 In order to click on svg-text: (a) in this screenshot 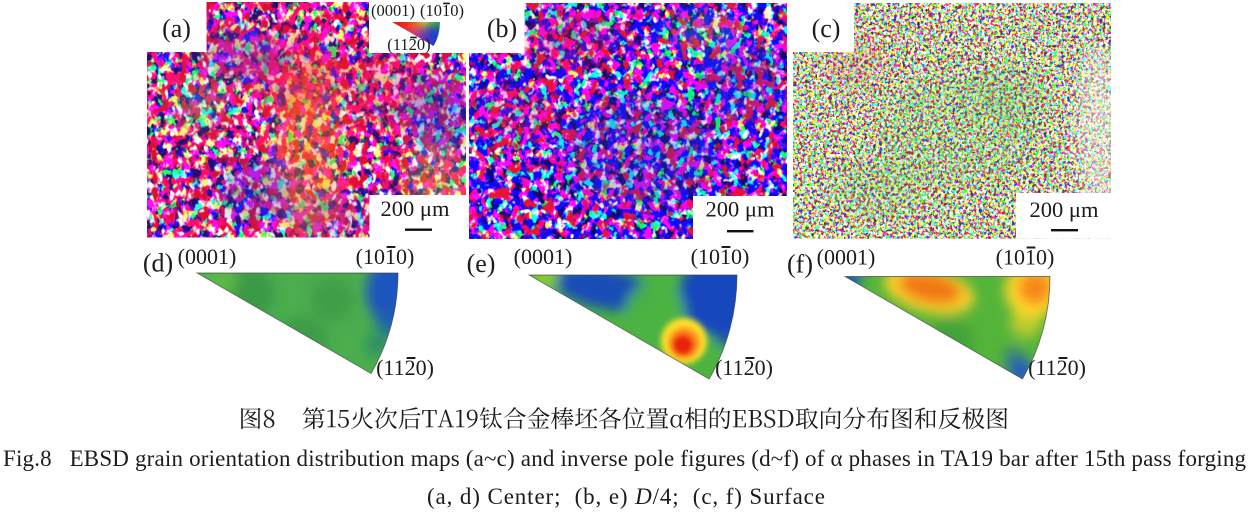, I will do `click(176, 28)`.